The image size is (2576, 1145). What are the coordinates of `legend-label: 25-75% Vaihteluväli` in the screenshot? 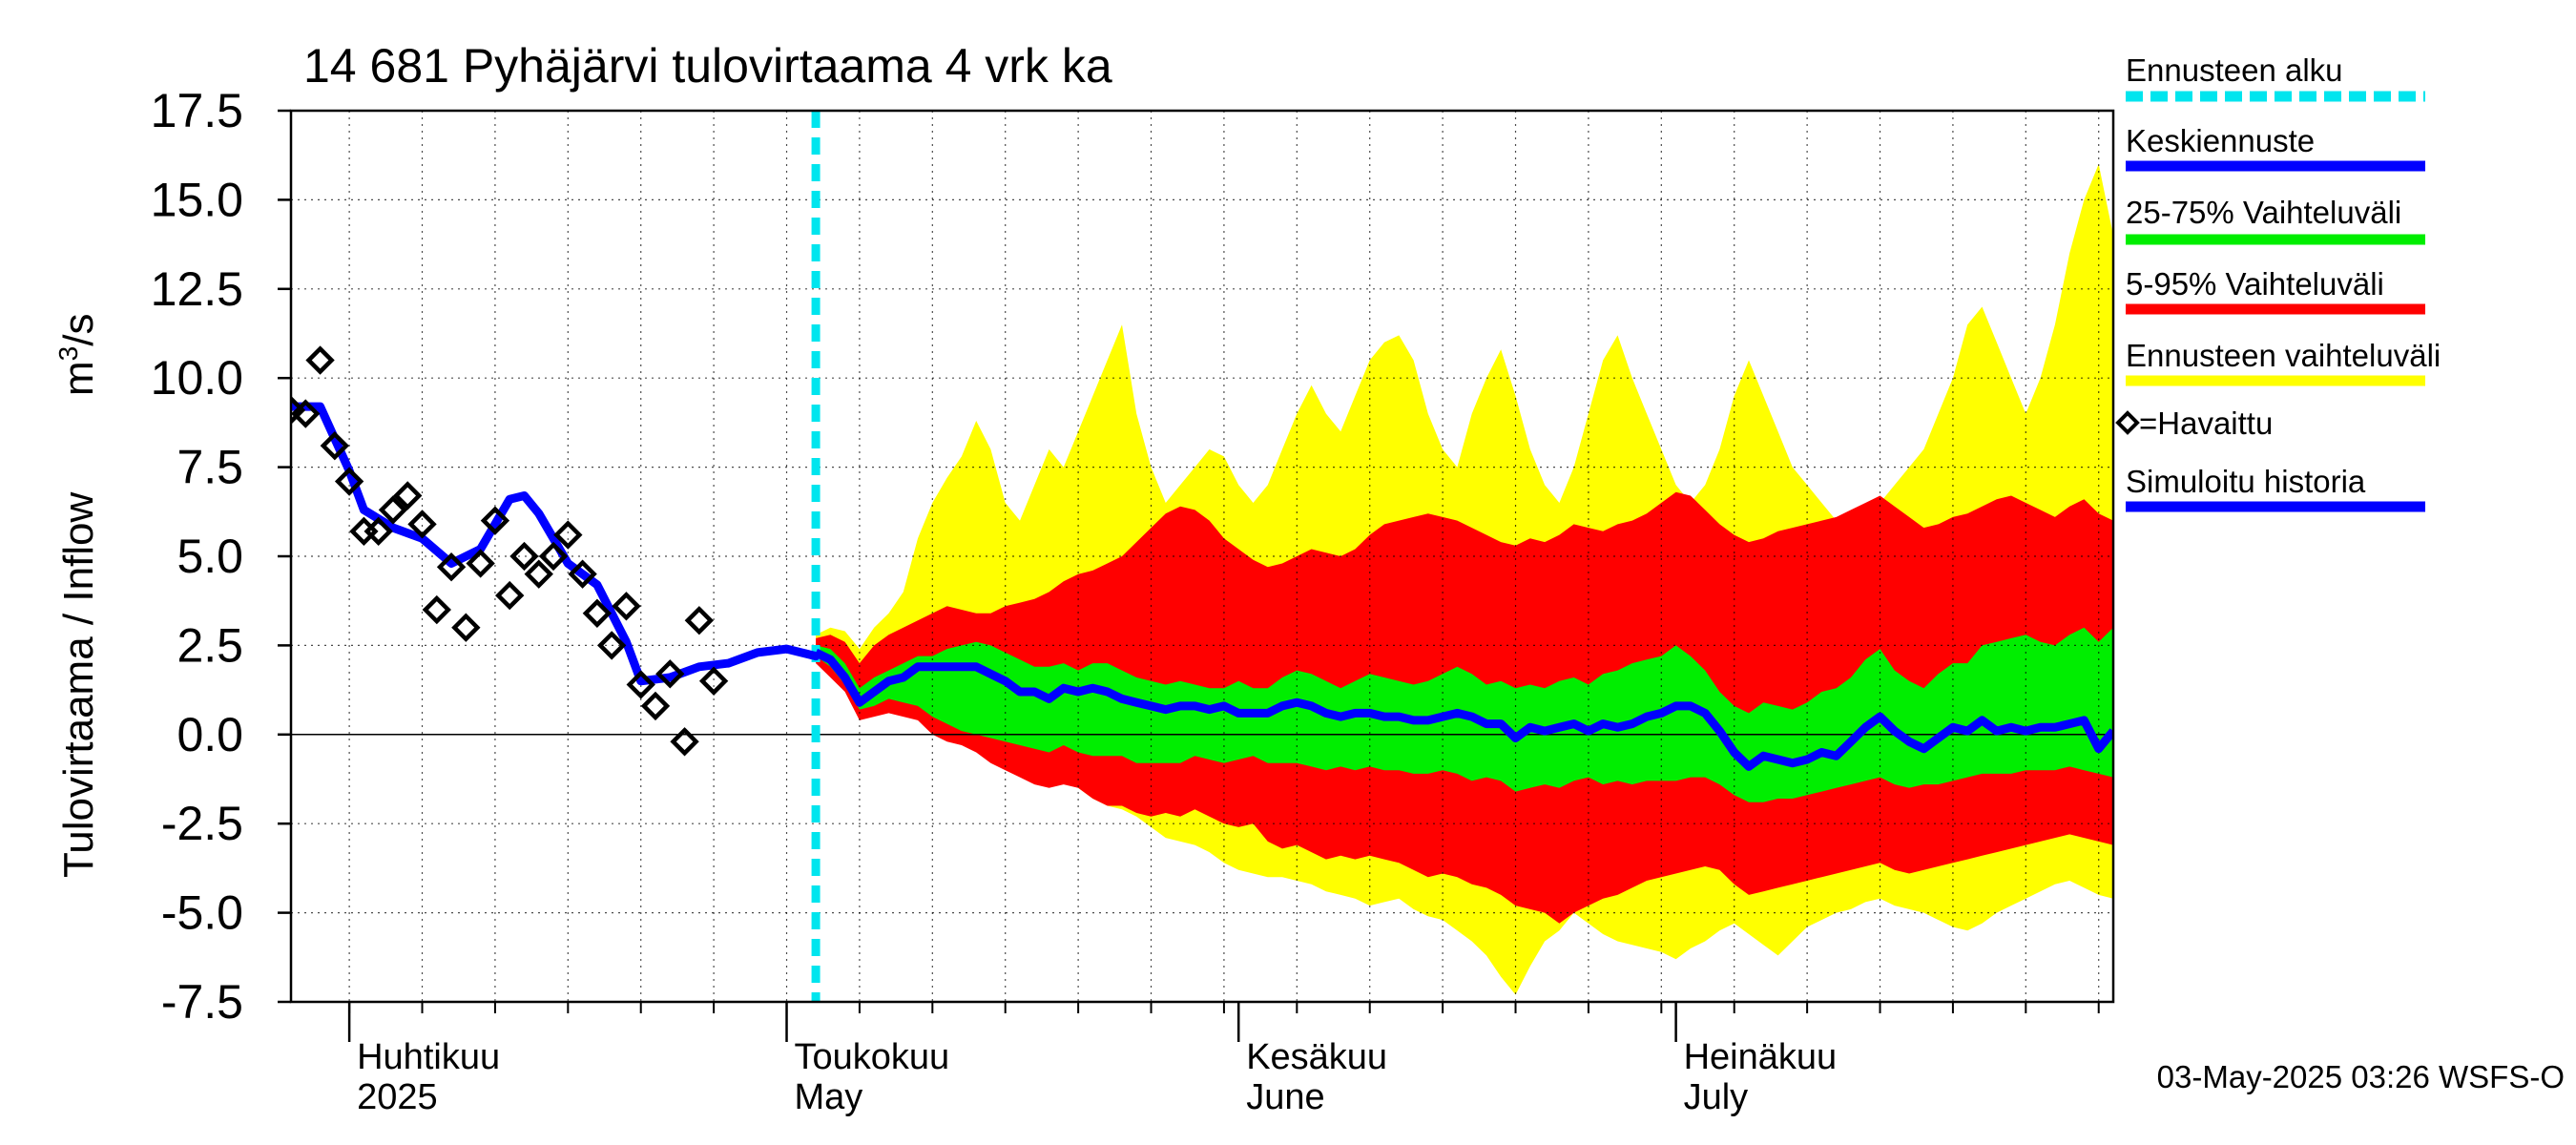 It's located at (2263, 212).